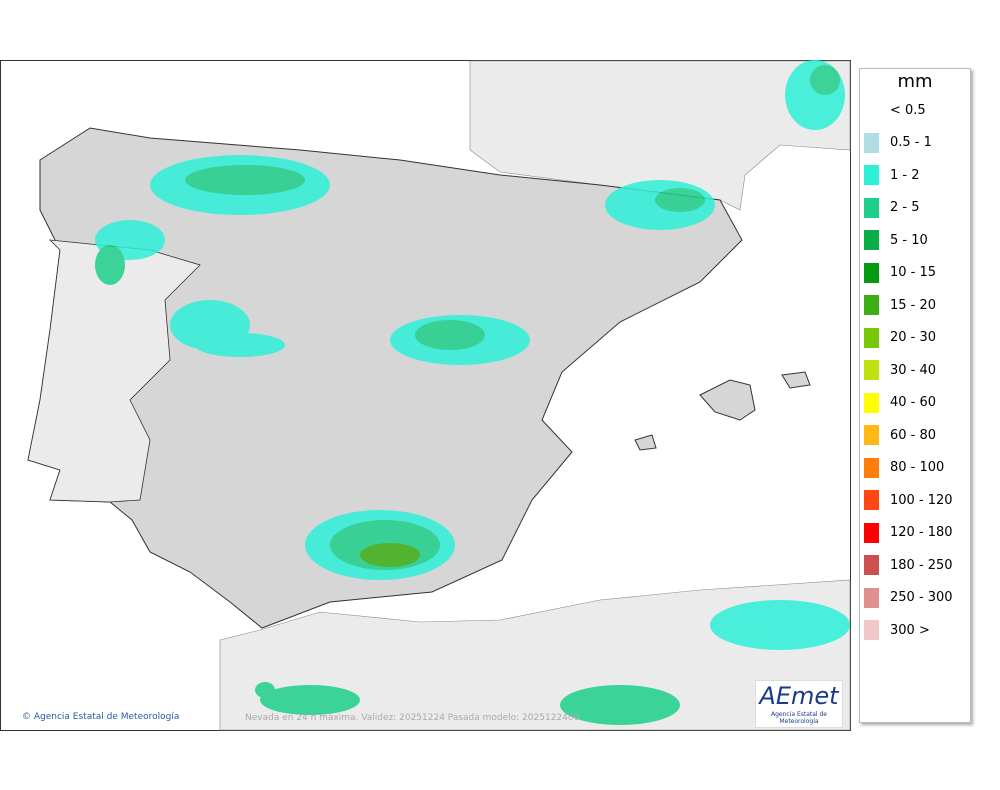 This screenshot has height=790, width=1000. I want to click on legend-label: < 0.5, so click(908, 110).